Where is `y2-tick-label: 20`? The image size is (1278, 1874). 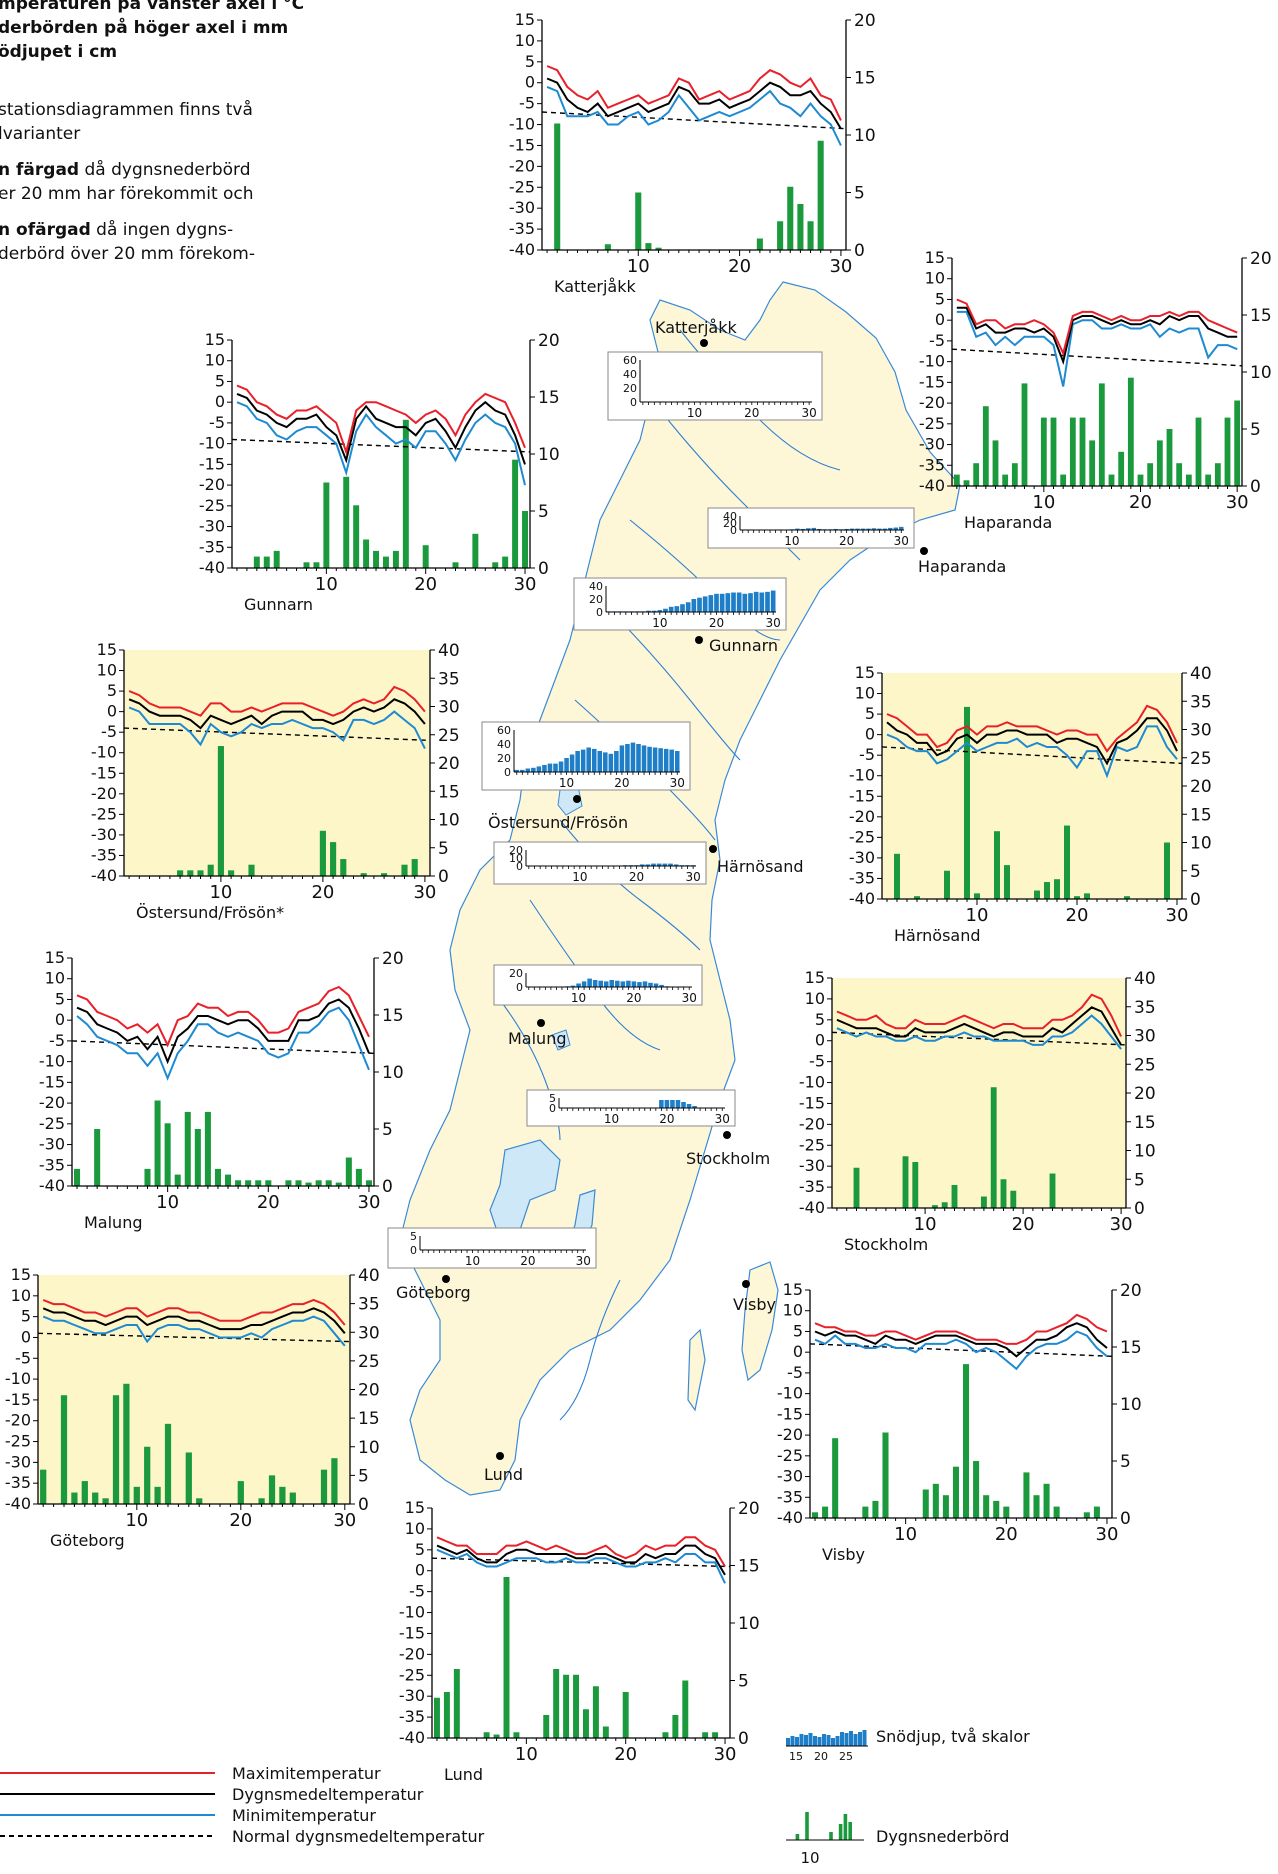
y2-tick-label: 20 is located at coordinates (1145, 1094).